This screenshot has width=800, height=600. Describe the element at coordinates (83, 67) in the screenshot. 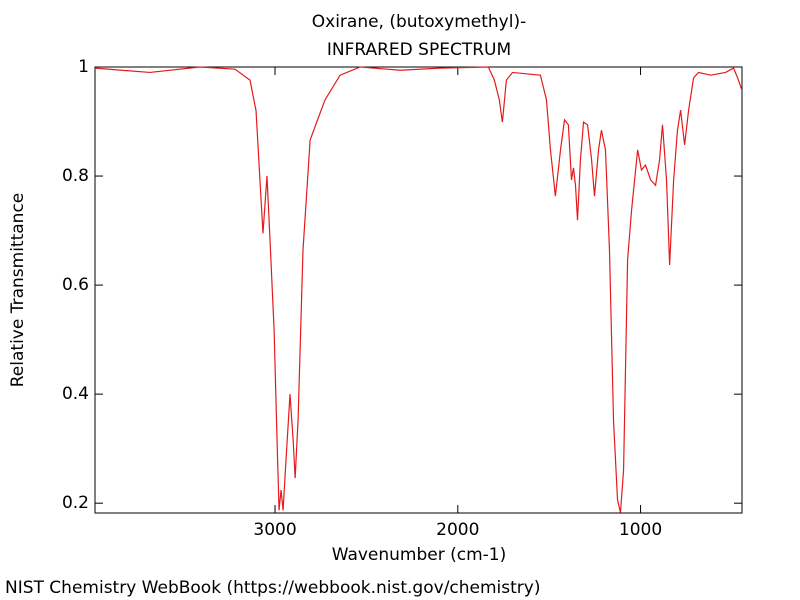

I see `y-tick-label: 1` at that location.